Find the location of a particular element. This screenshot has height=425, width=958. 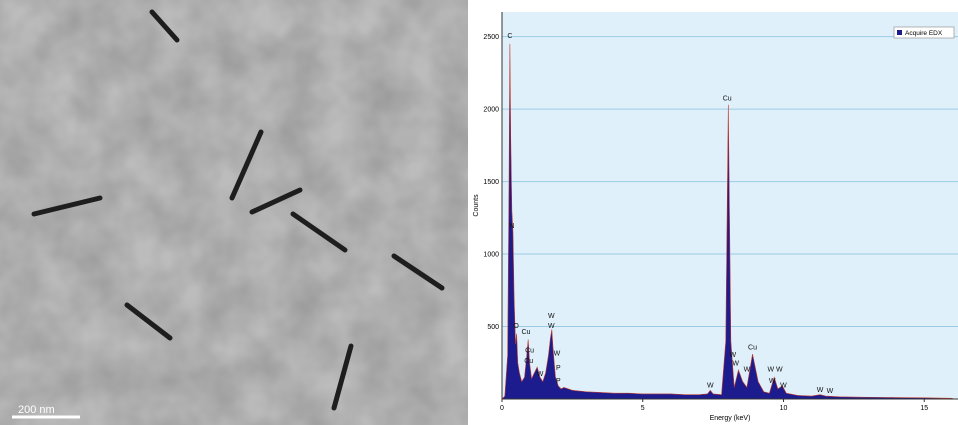

peak-label: O is located at coordinates (516, 326).